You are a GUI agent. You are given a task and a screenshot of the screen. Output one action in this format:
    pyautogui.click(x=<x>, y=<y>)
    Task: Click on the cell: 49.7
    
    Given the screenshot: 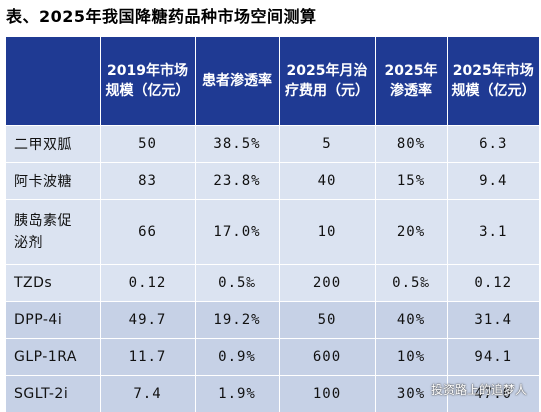 What is the action you would take?
    pyautogui.click(x=148, y=320)
    